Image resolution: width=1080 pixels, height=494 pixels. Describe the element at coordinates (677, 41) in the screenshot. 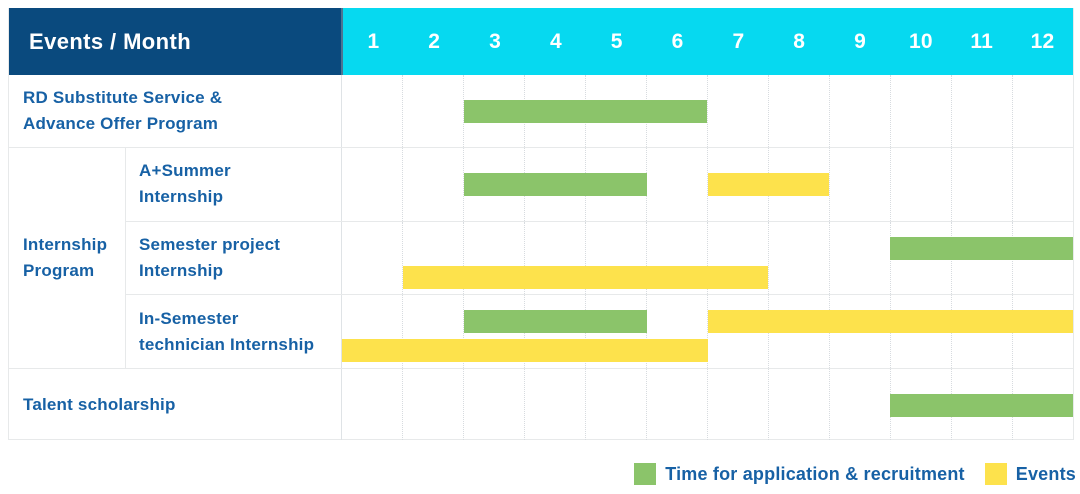

I see `month-label: 6` at that location.